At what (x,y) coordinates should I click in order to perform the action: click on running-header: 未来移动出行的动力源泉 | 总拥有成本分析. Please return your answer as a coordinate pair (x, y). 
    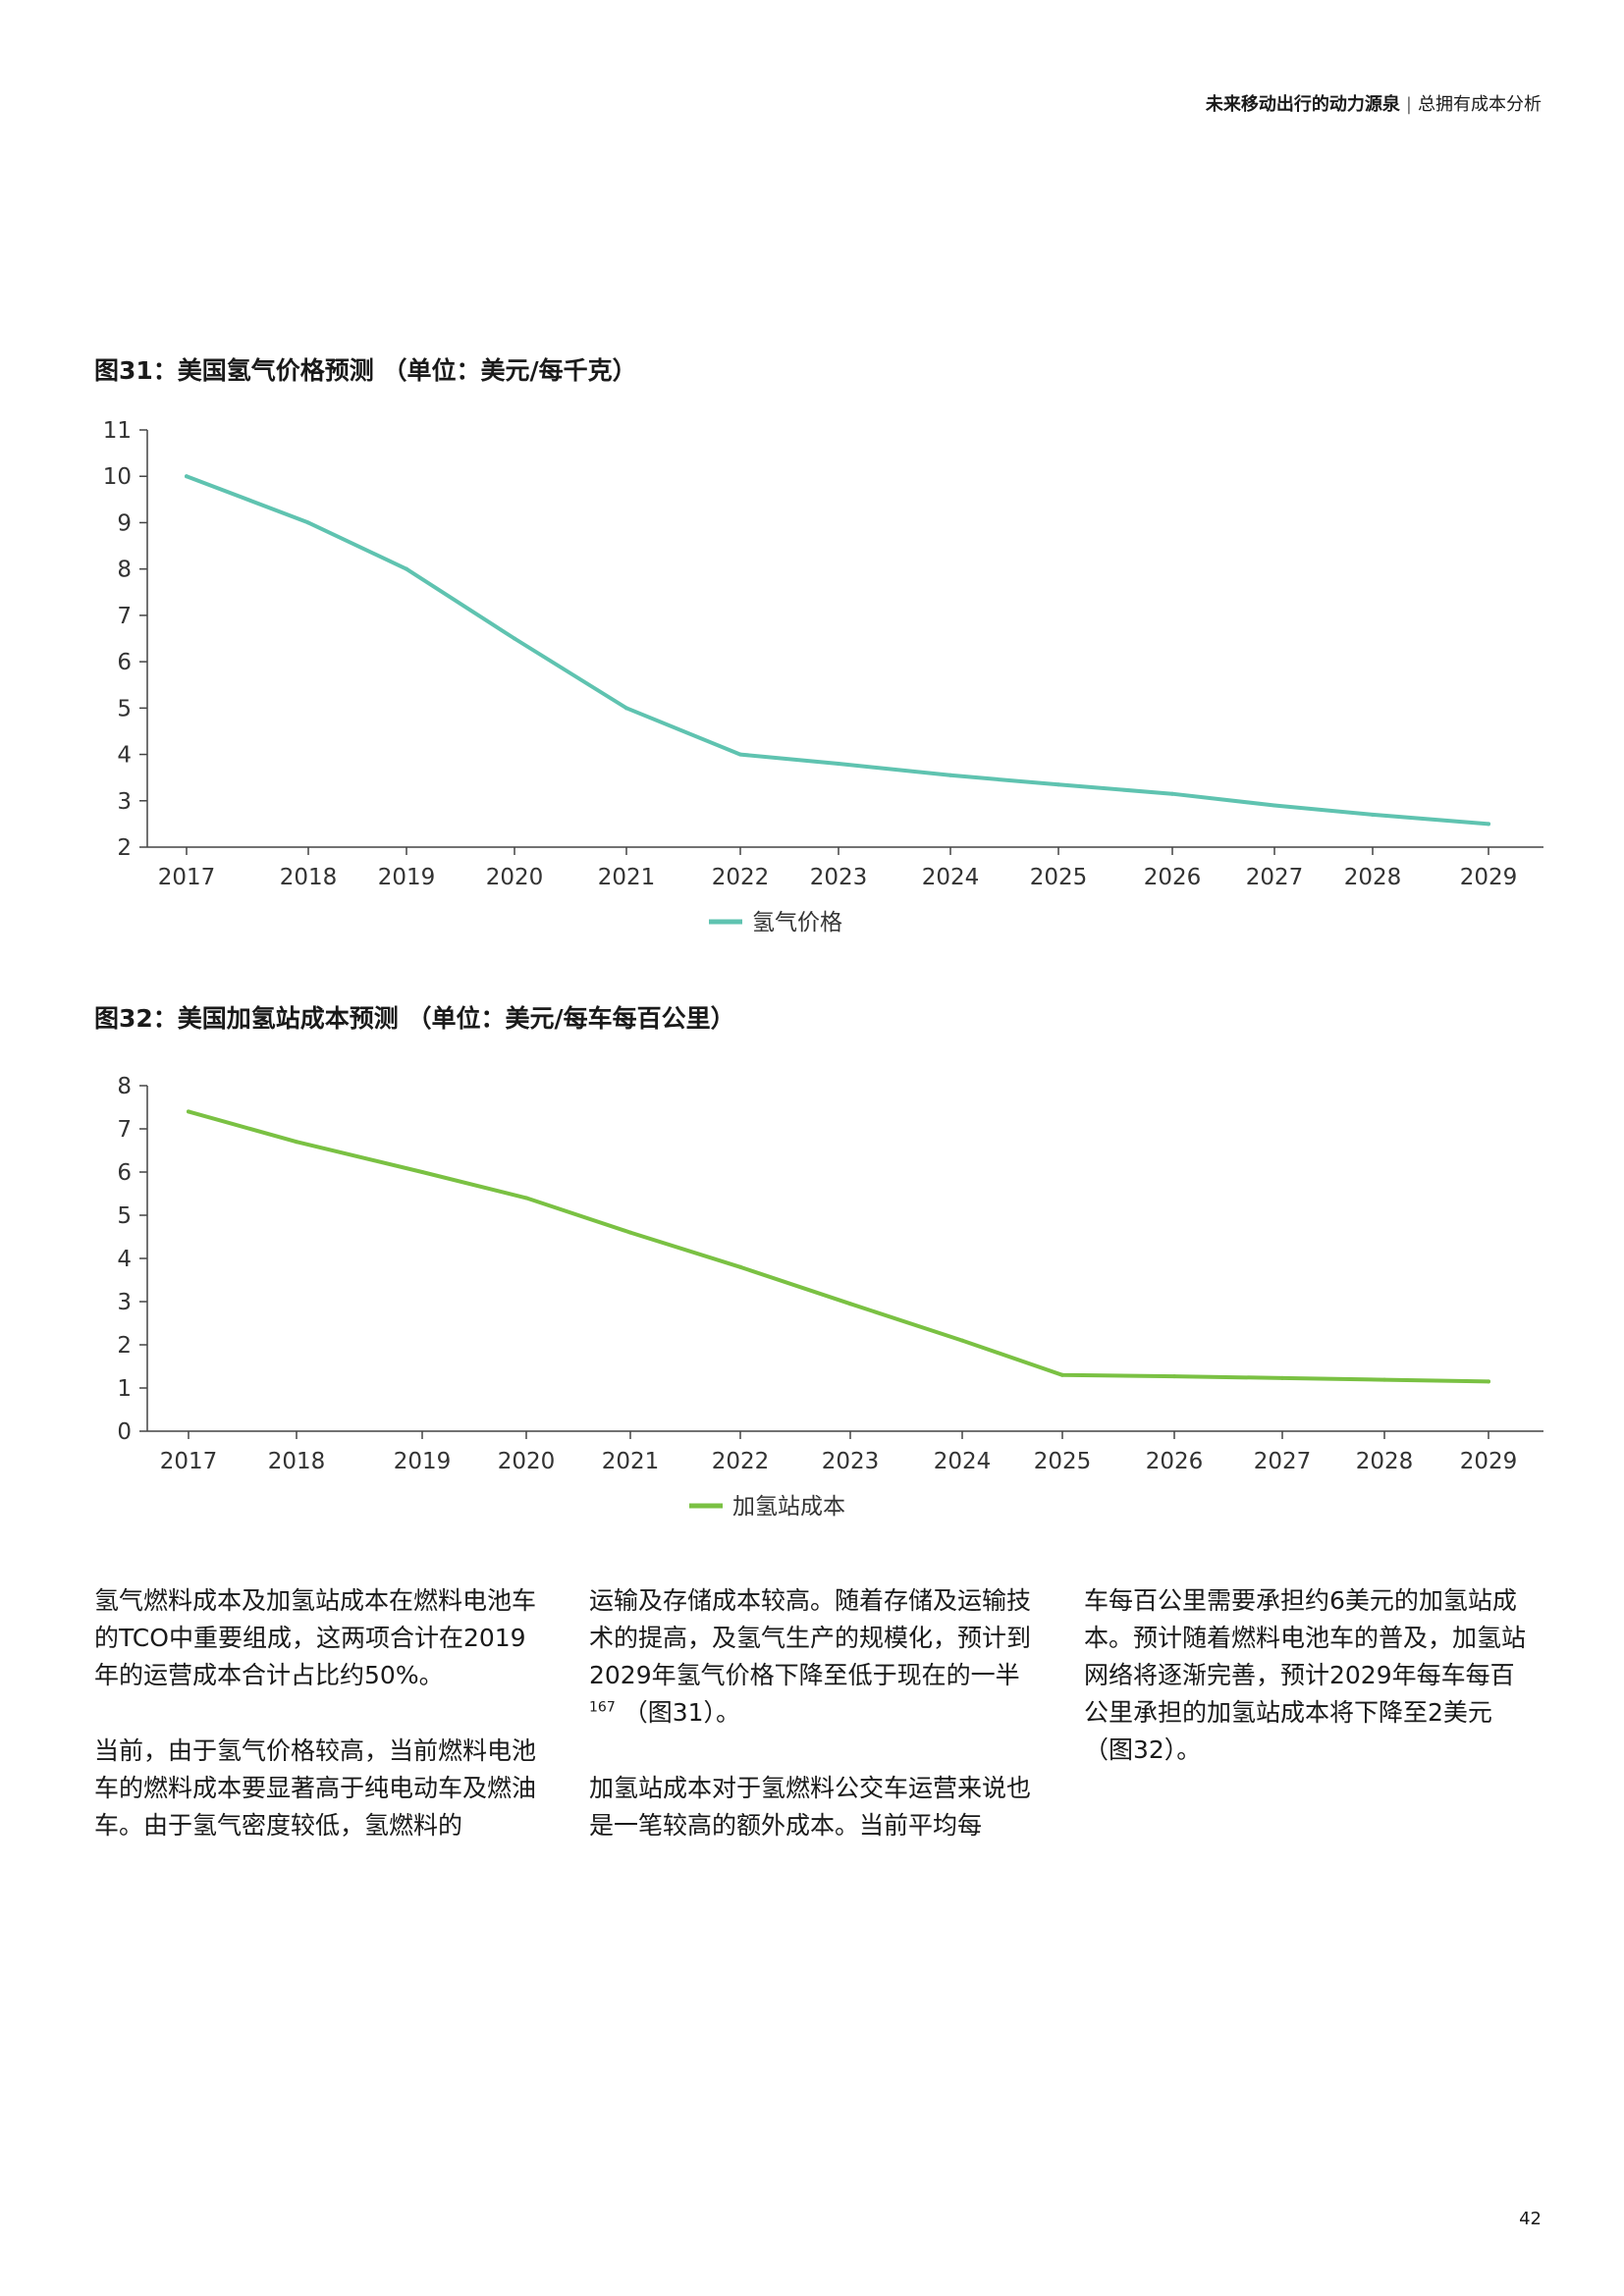
    Looking at the image, I should click on (1374, 103).